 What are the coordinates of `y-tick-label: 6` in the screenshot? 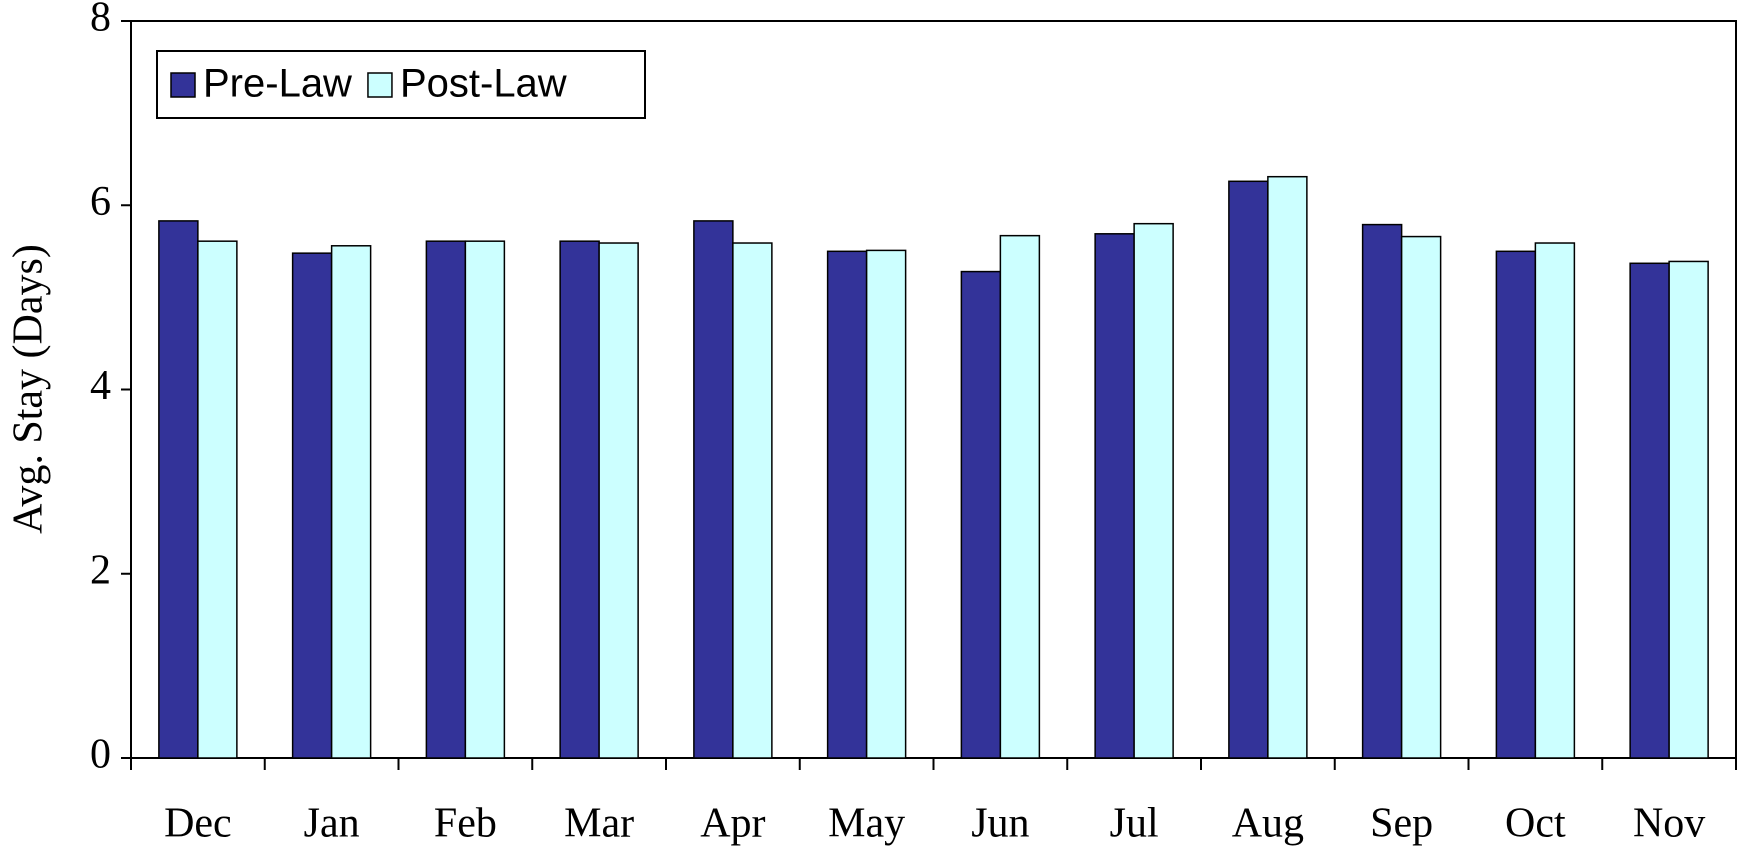 It's located at (100, 202).